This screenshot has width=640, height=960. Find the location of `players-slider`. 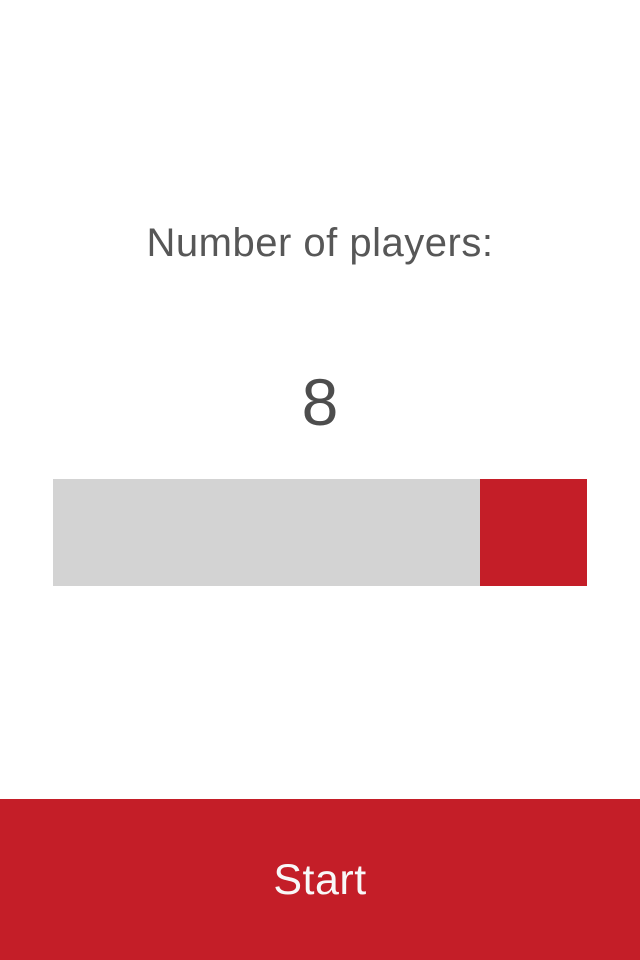

players-slider is located at coordinates (320, 532).